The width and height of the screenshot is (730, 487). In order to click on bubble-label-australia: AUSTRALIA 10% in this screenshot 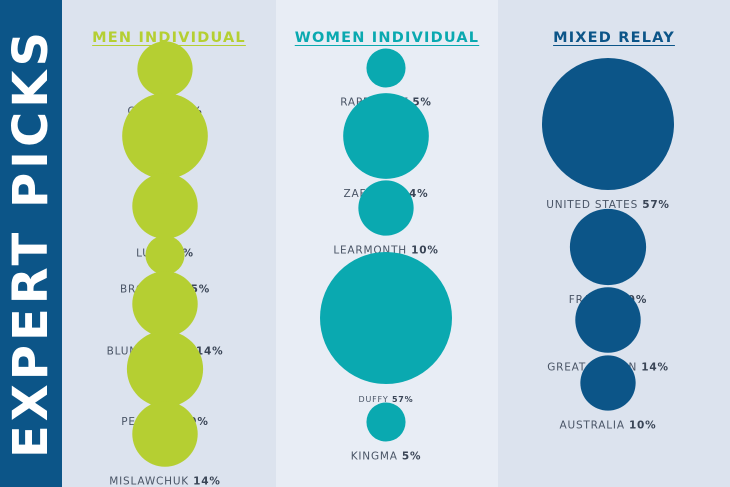, I will do `click(607, 426)`.